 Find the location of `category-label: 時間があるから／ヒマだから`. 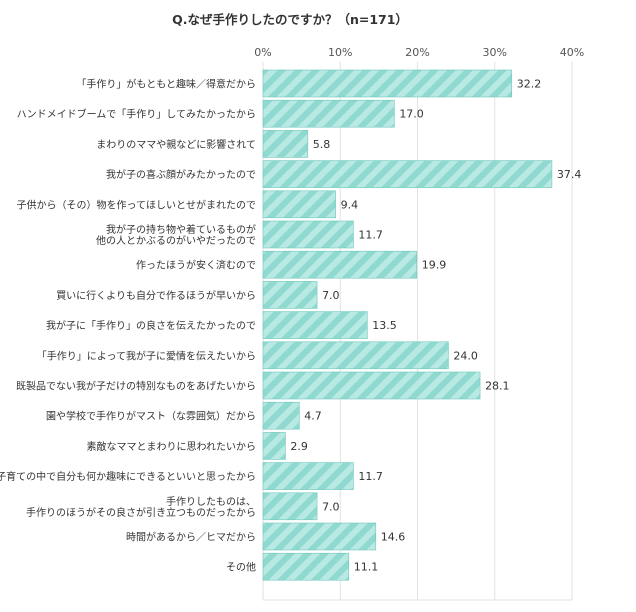

category-label: 時間があるから／ヒマだから is located at coordinates (191, 537).